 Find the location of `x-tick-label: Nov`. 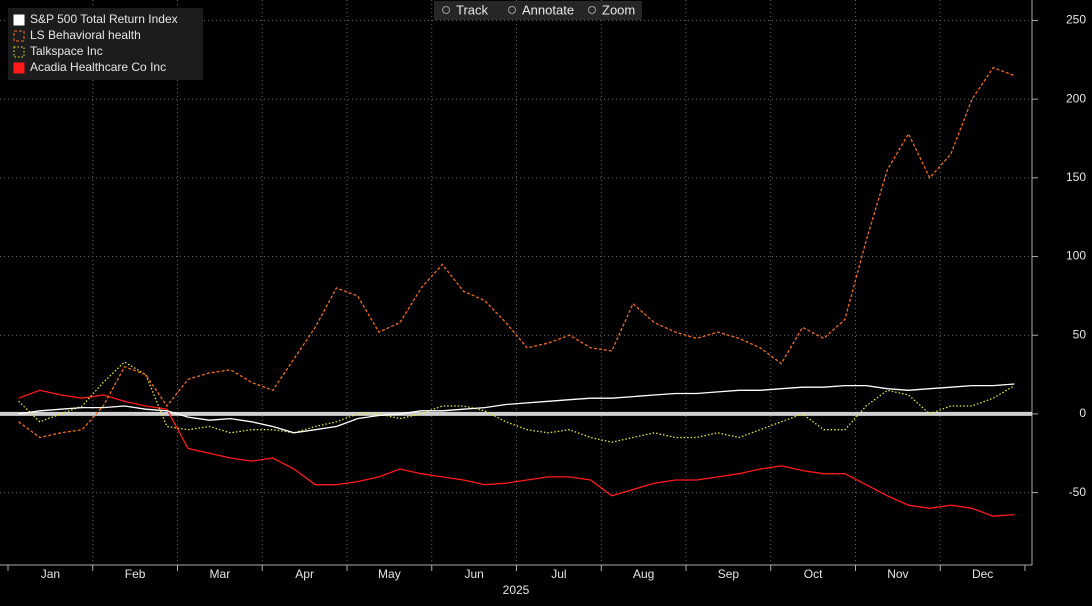

x-tick-label: Nov is located at coordinates (897, 574).